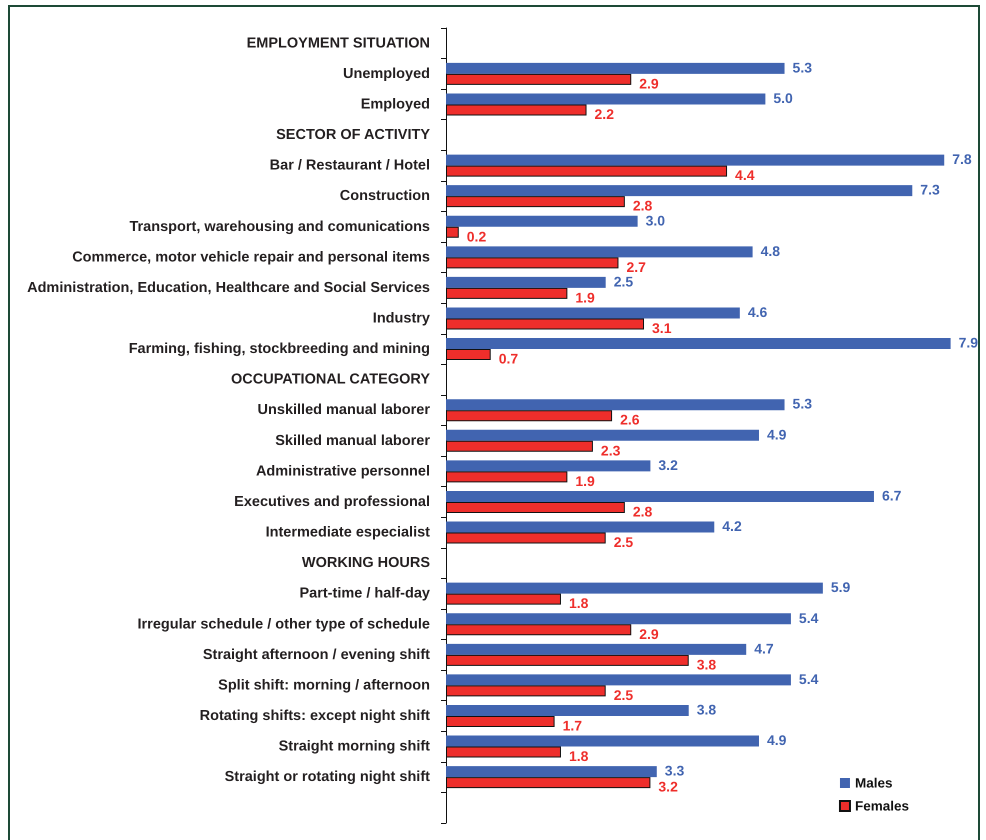  What do you see at coordinates (968, 342) in the screenshot?
I see `data-label: 7.9` at bounding box center [968, 342].